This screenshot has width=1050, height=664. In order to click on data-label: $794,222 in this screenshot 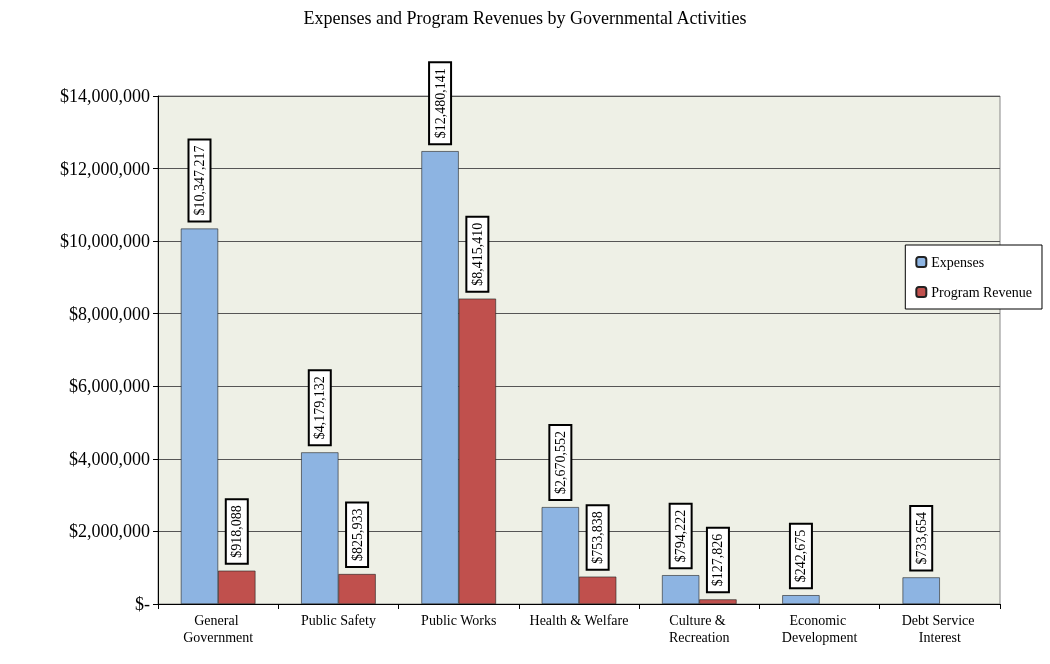, I will do `click(681, 536)`.